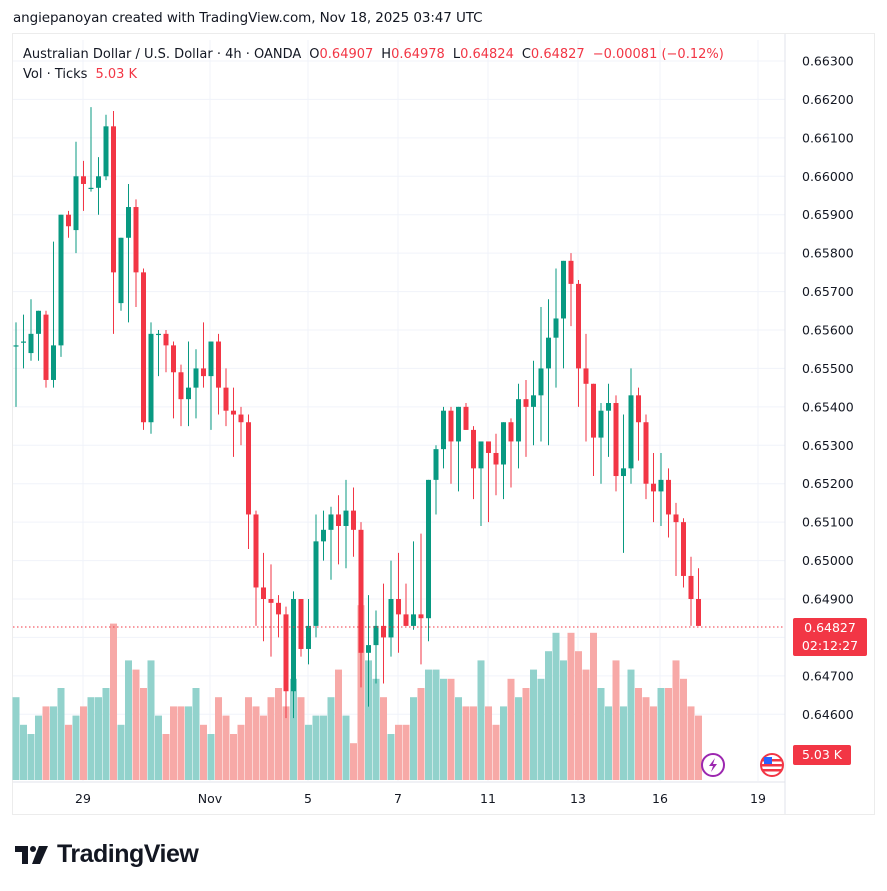 This screenshot has width=887, height=891. Describe the element at coordinates (772, 765) in the screenshot. I see `us-flag-event-icon` at that location.